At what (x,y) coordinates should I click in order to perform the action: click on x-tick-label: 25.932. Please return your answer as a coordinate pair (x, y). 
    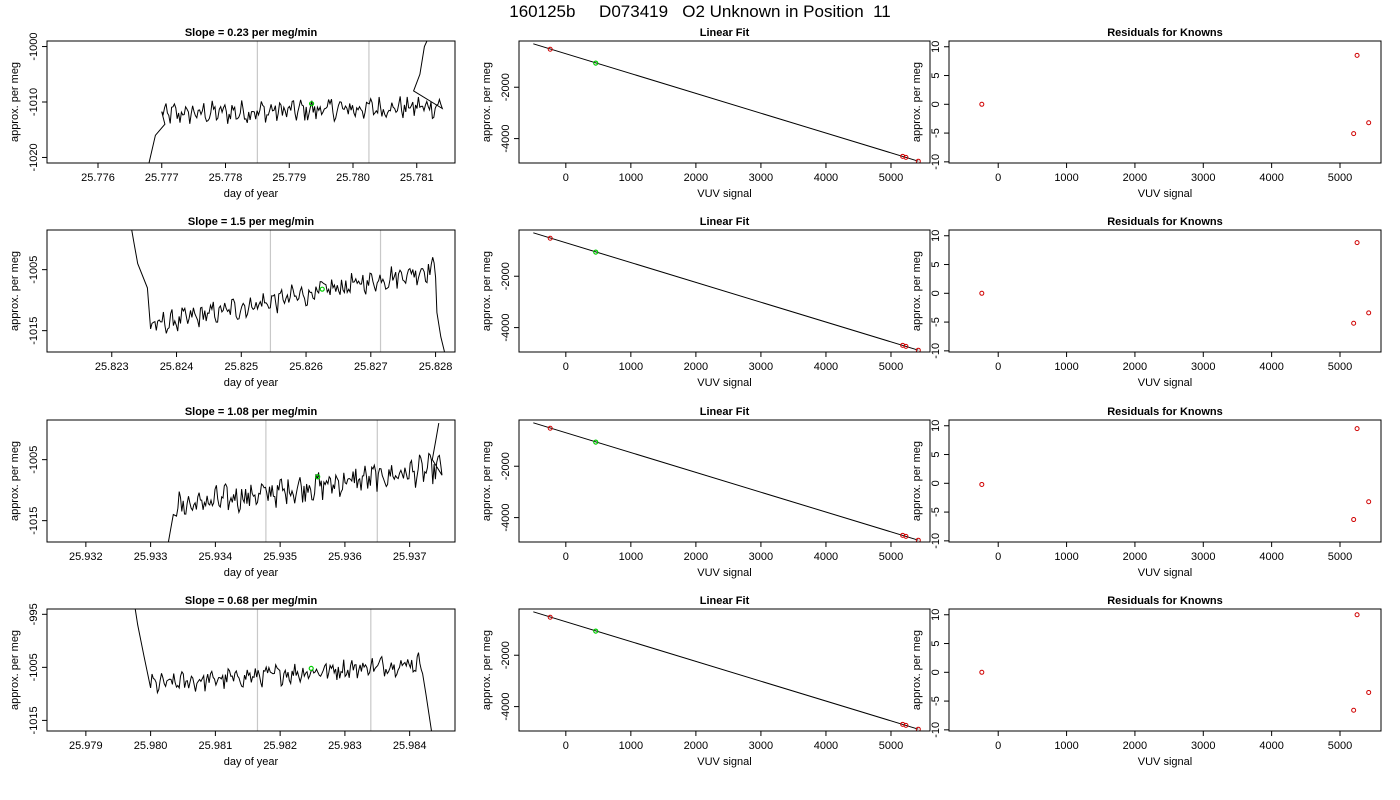
    Looking at the image, I should click on (86, 557).